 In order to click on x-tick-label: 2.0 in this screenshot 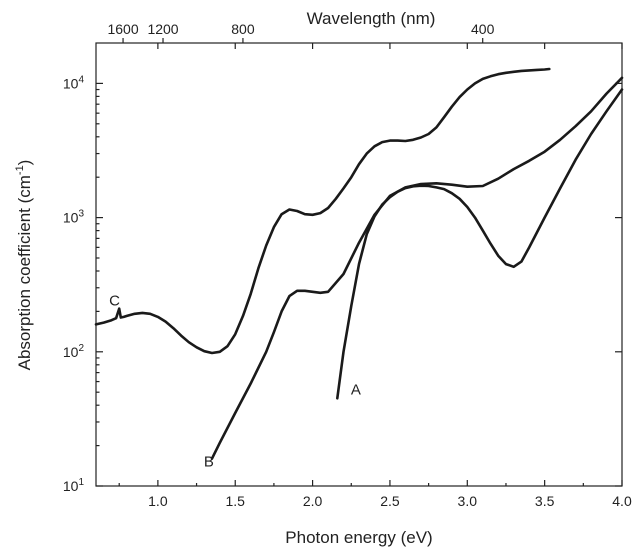, I will do `click(313, 501)`.